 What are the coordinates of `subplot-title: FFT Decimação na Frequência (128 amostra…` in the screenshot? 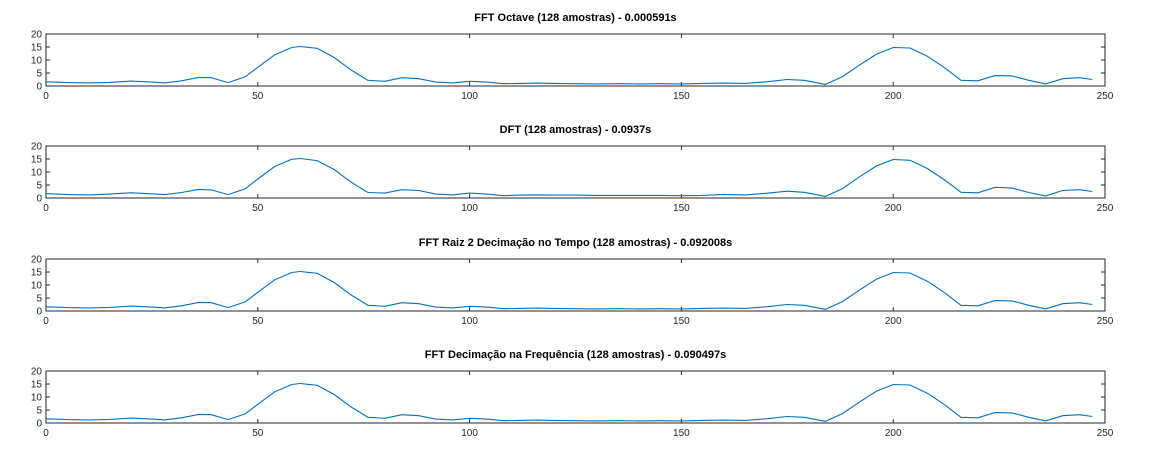 It's located at (575, 355).